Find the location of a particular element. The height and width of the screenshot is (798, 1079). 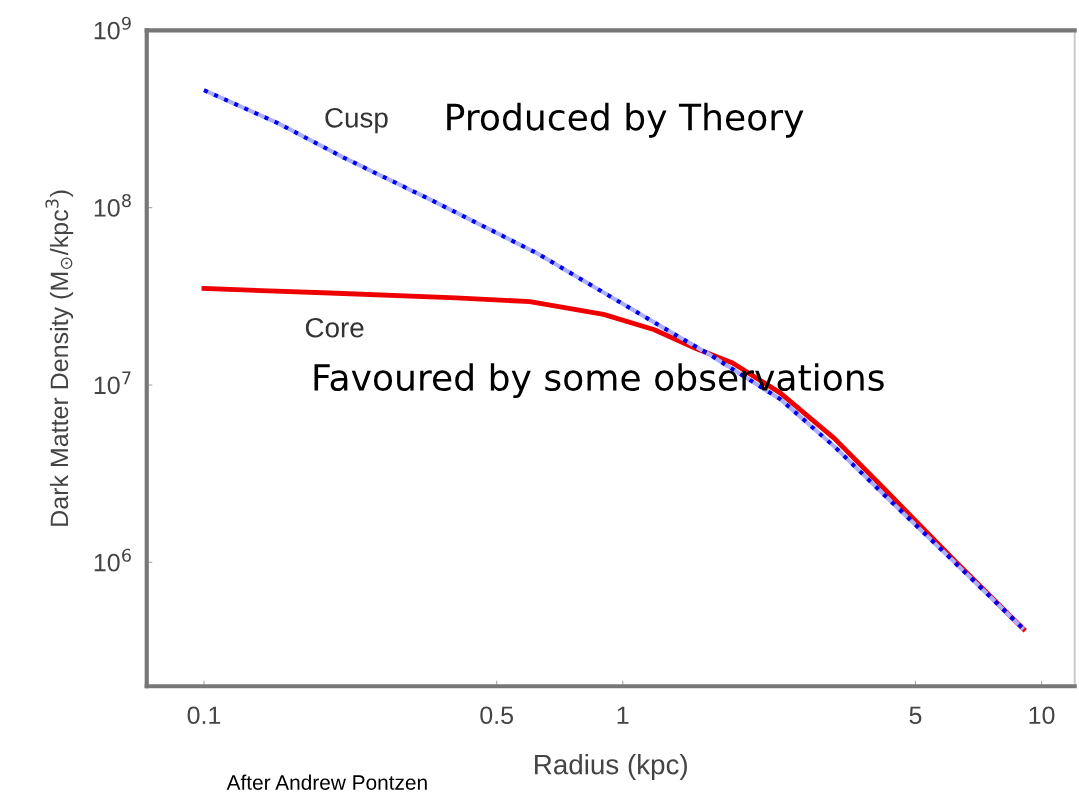

x-tick-label: 0.1 is located at coordinates (204, 715).